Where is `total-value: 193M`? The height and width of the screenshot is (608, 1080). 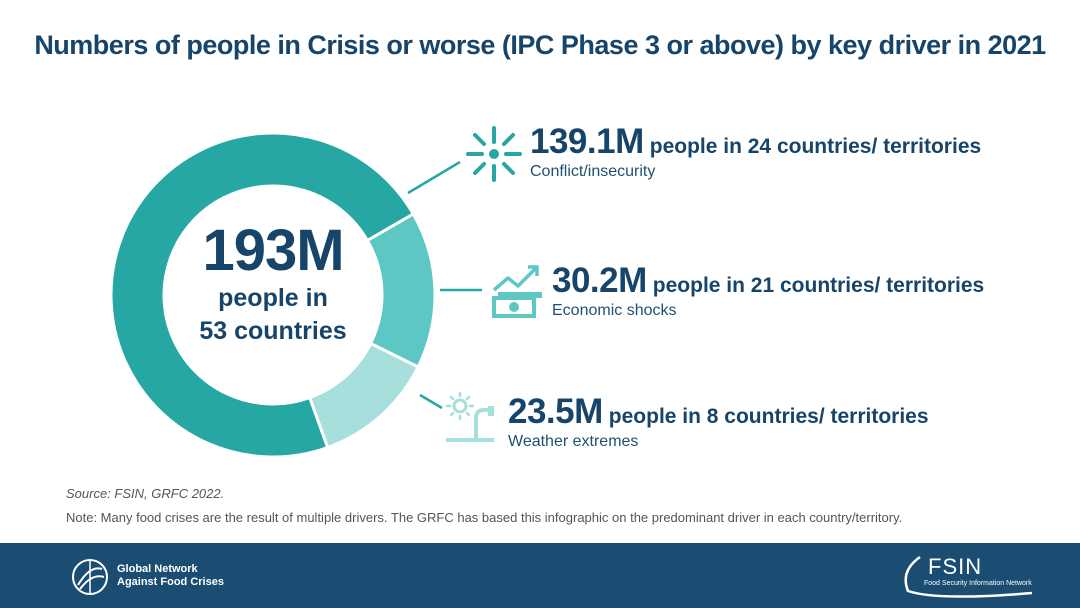
total-value: 193M is located at coordinates (273, 250).